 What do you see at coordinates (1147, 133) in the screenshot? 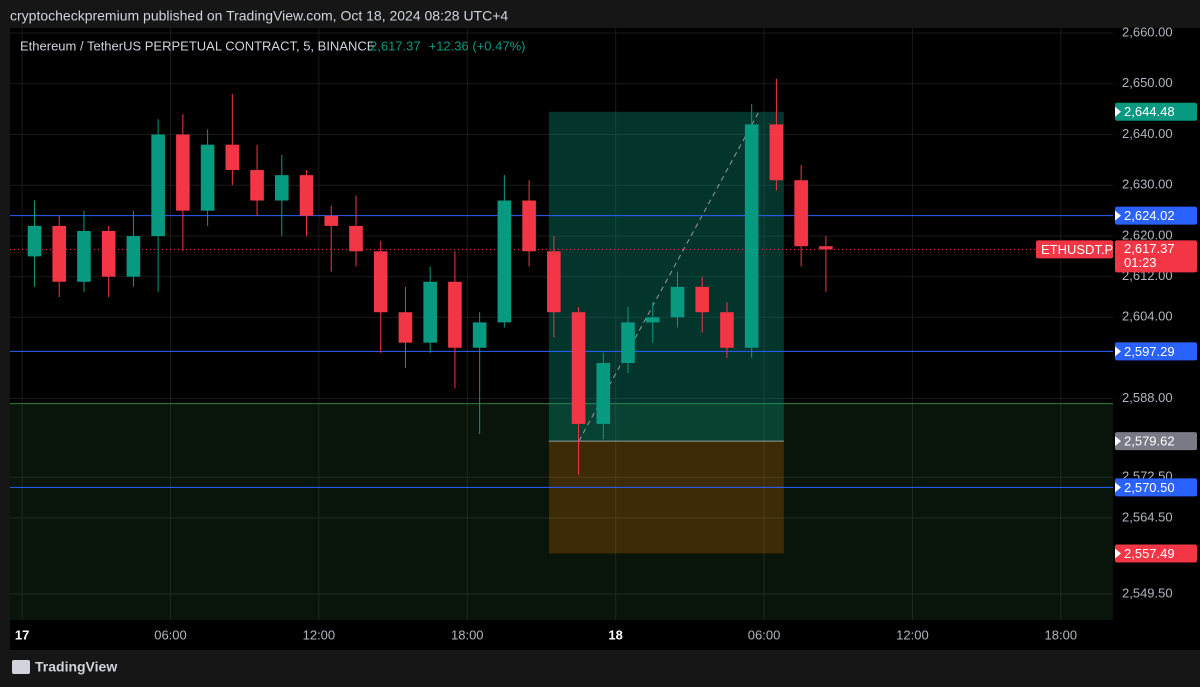
I see `y-tick-label: 2,640.00` at bounding box center [1147, 133].